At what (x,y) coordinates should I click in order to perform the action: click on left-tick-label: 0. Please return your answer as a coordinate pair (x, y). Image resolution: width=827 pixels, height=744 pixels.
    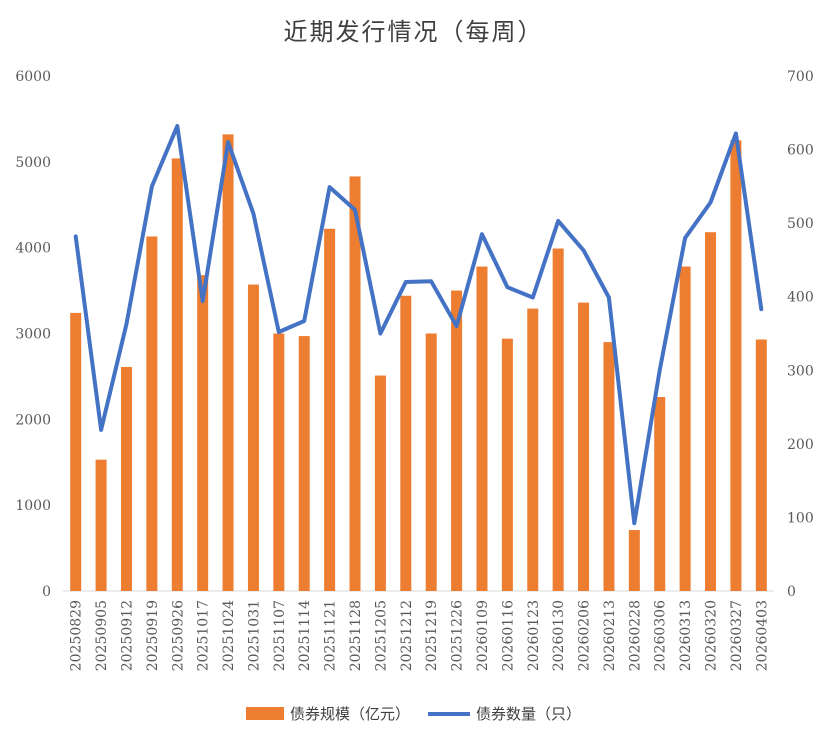
    Looking at the image, I should click on (46, 592).